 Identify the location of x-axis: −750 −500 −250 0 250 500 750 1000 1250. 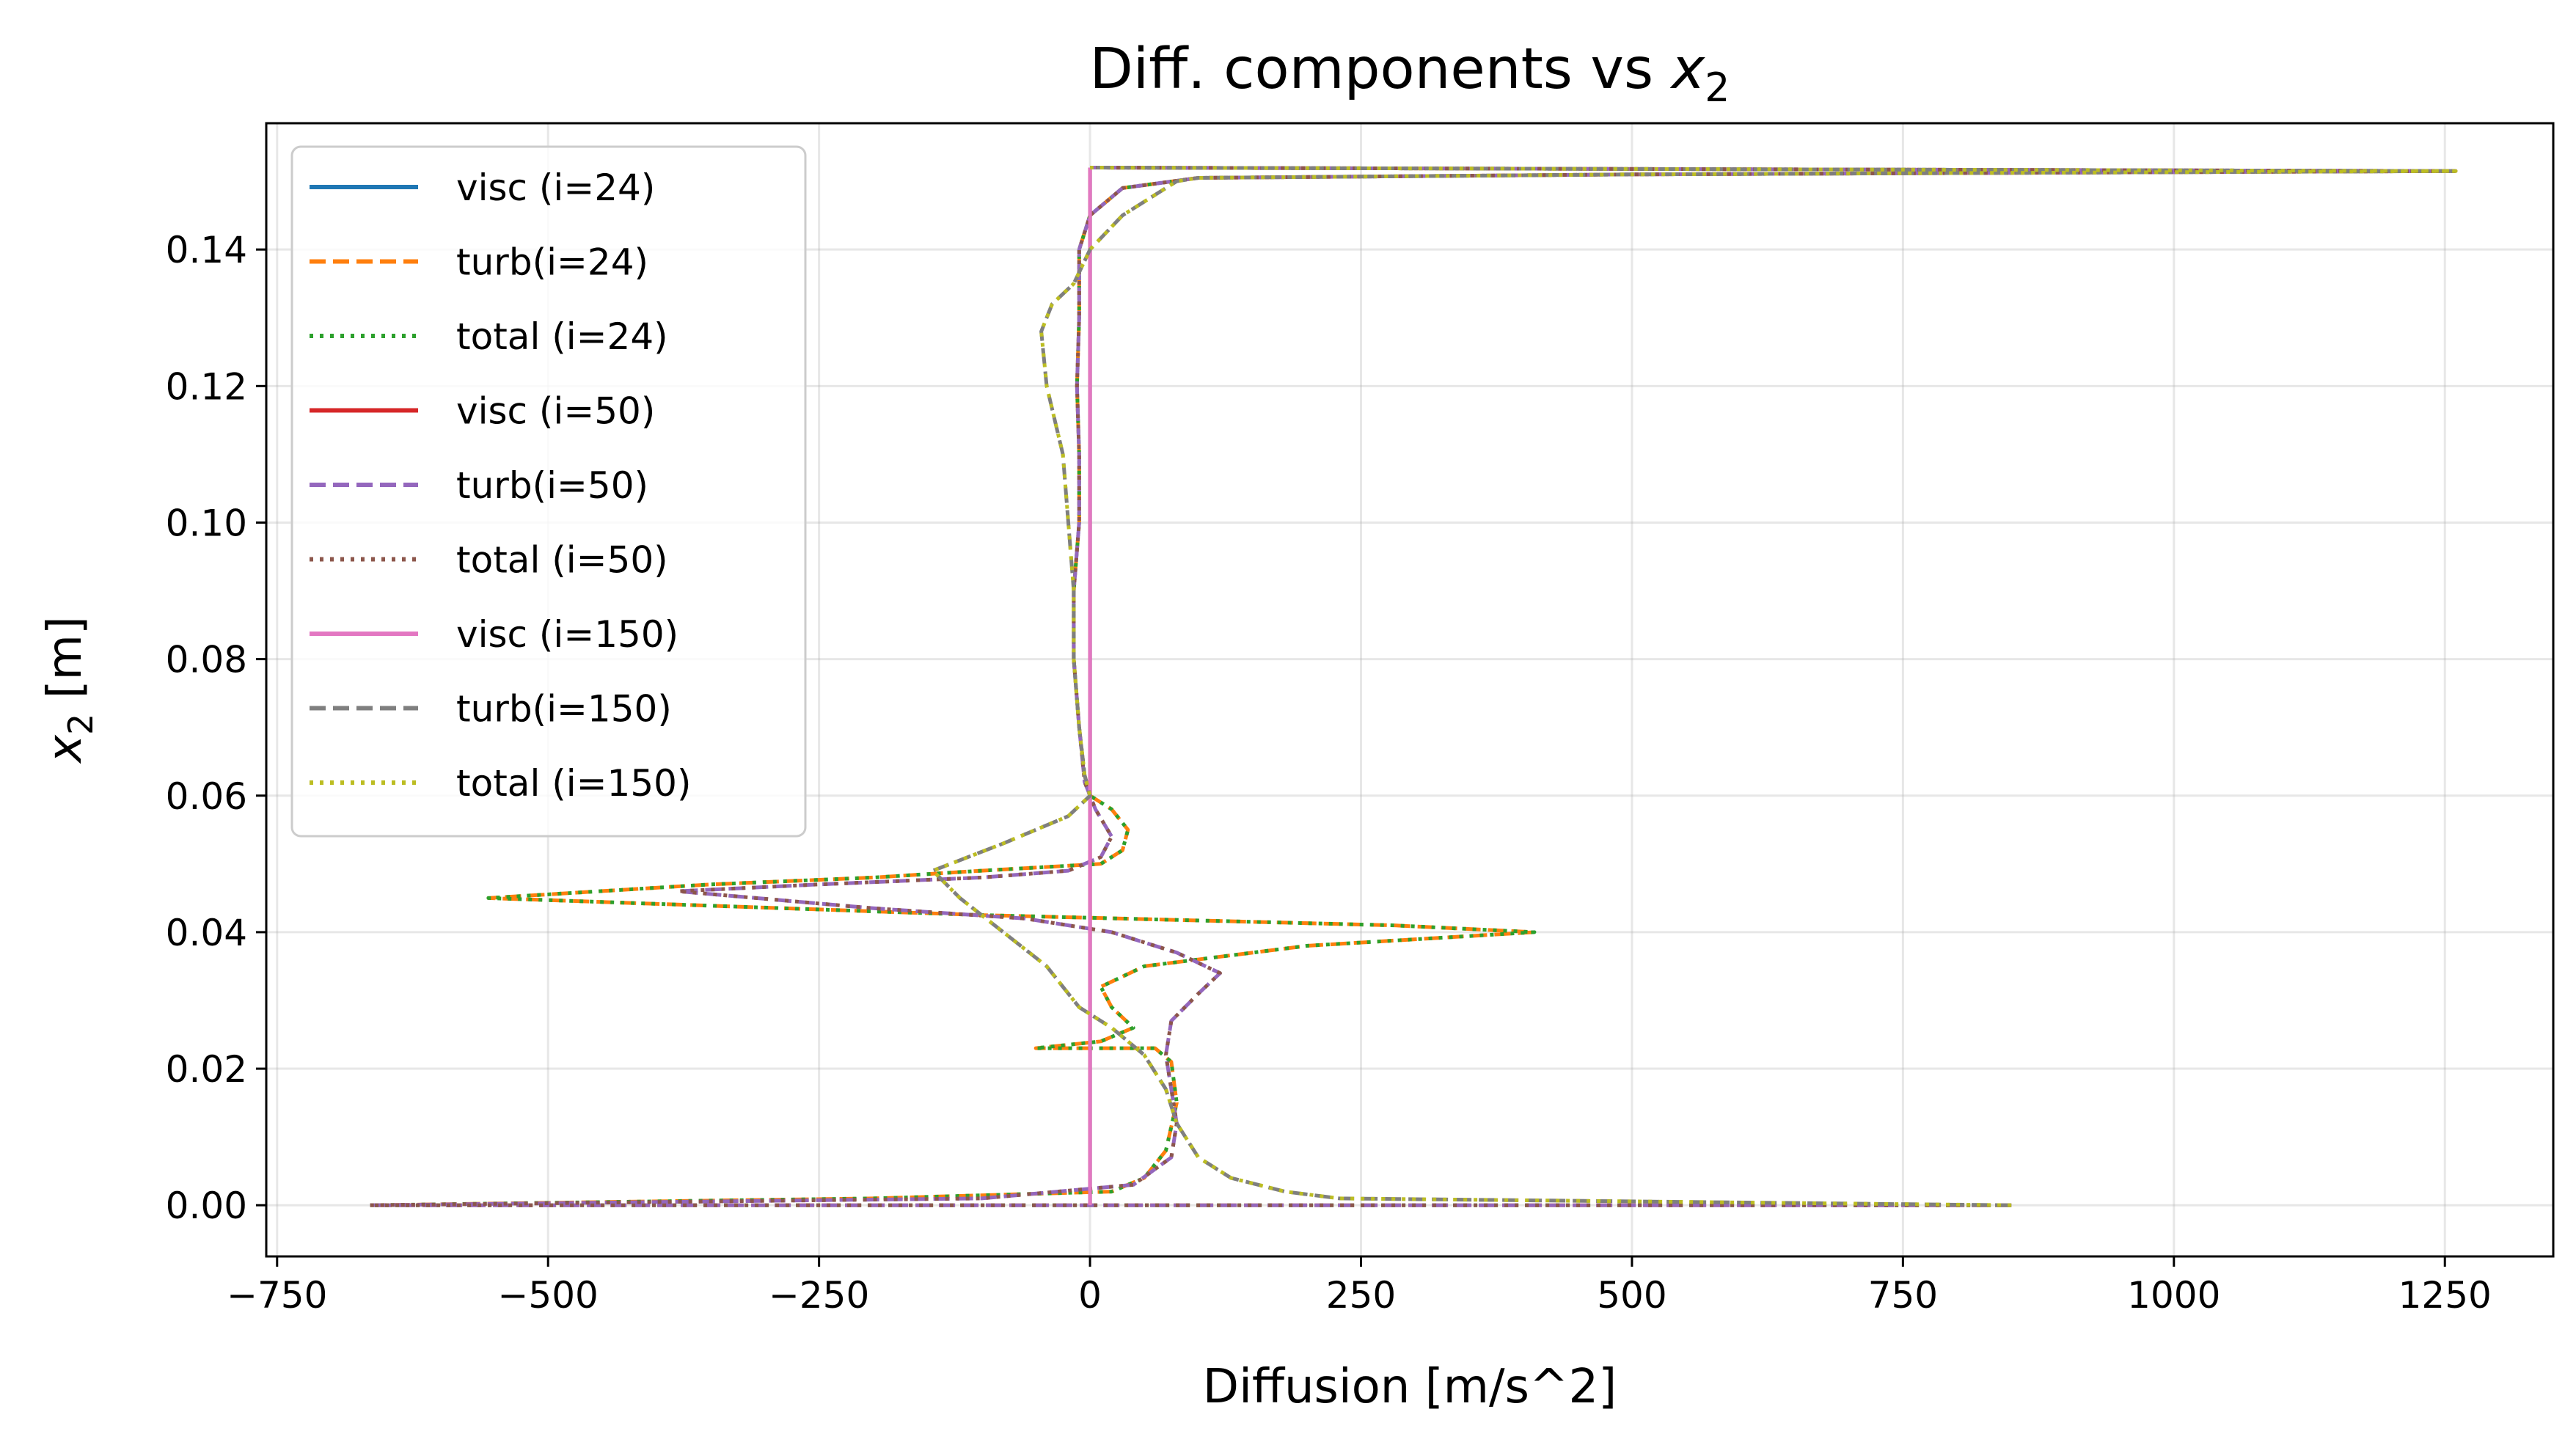
(1359, 1286).